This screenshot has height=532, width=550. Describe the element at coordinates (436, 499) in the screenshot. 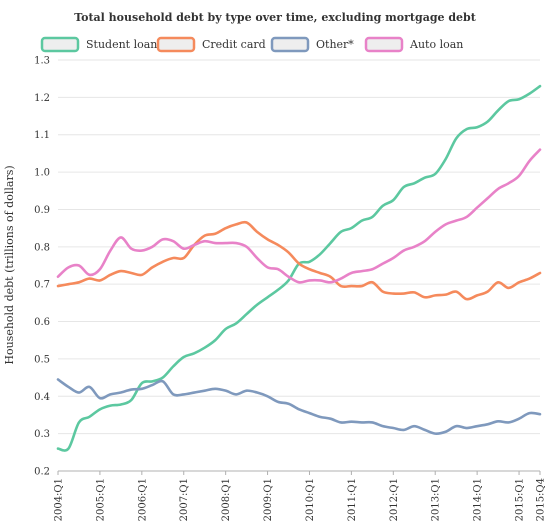

I see `x-tick-label: 2013:Q1` at that location.